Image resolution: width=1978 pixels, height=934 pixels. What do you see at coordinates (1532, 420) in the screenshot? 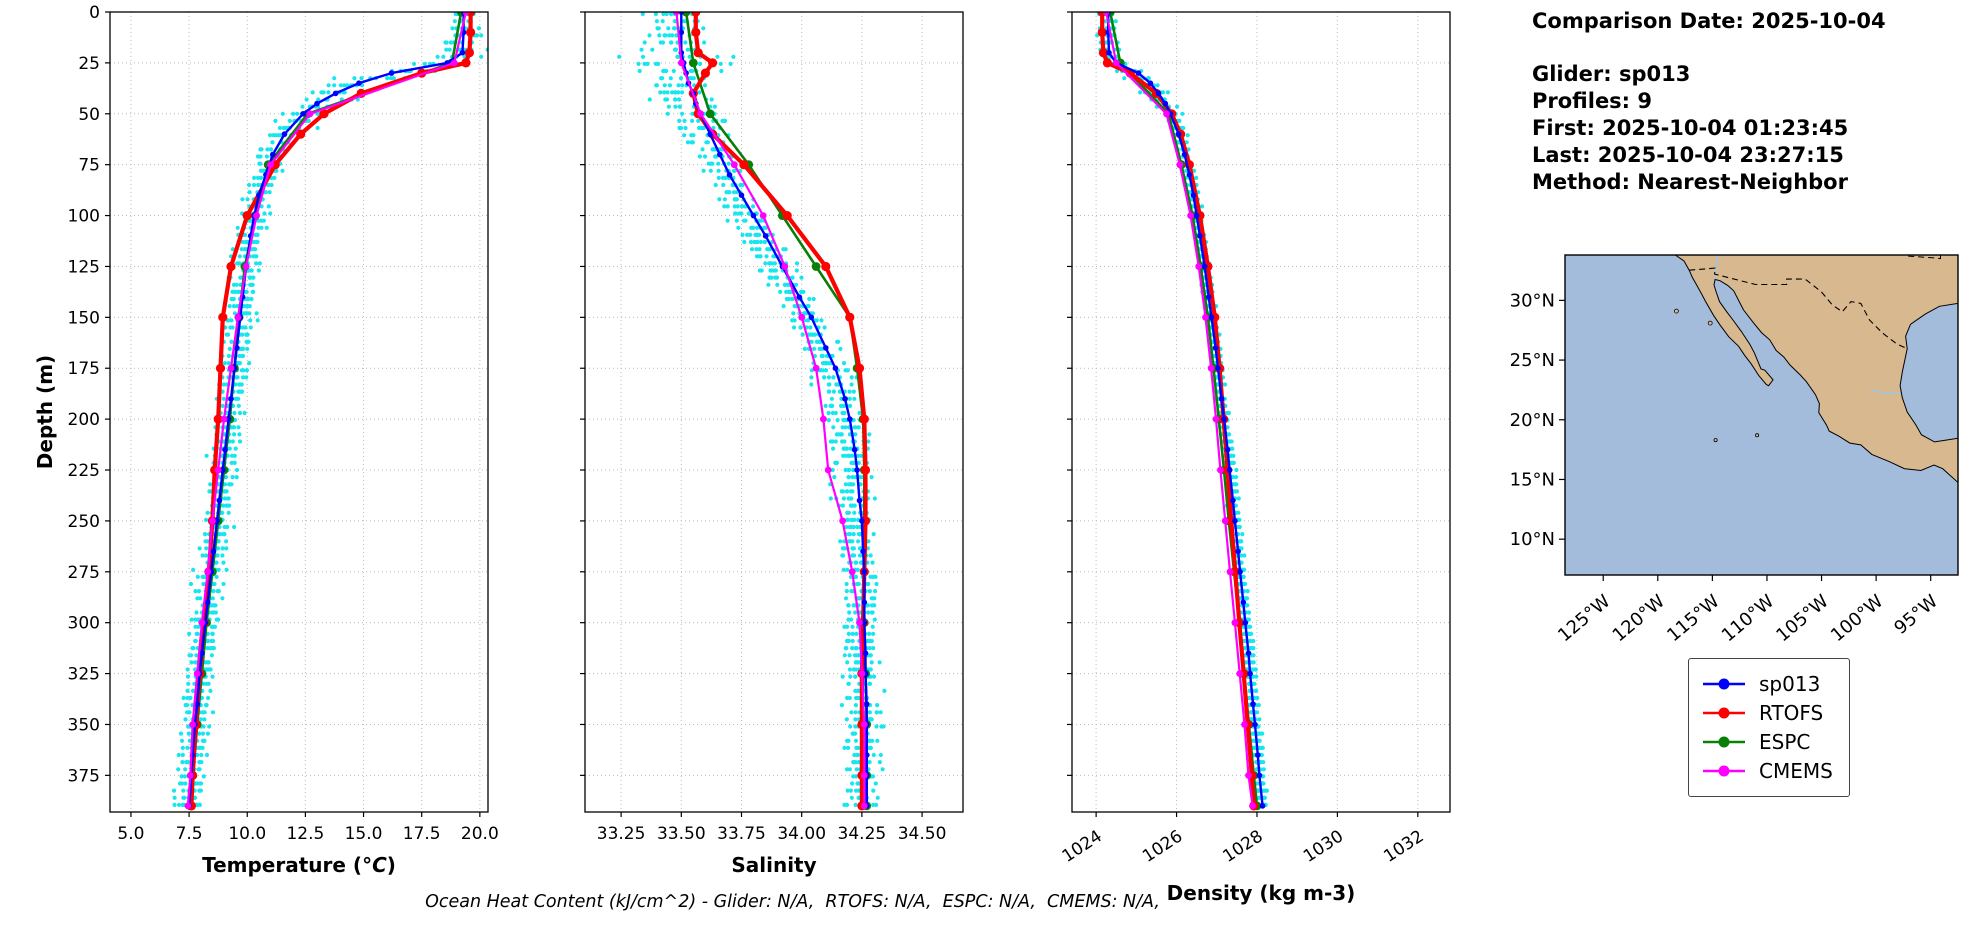
I see `svg-text: 20°N` at bounding box center [1532, 420].